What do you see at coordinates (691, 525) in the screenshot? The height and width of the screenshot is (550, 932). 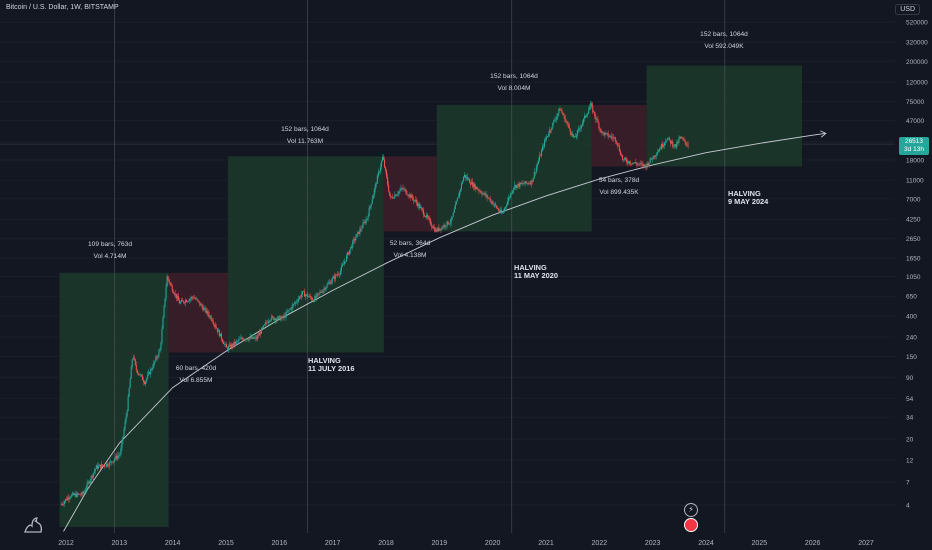 I see `event-flag-icon` at bounding box center [691, 525].